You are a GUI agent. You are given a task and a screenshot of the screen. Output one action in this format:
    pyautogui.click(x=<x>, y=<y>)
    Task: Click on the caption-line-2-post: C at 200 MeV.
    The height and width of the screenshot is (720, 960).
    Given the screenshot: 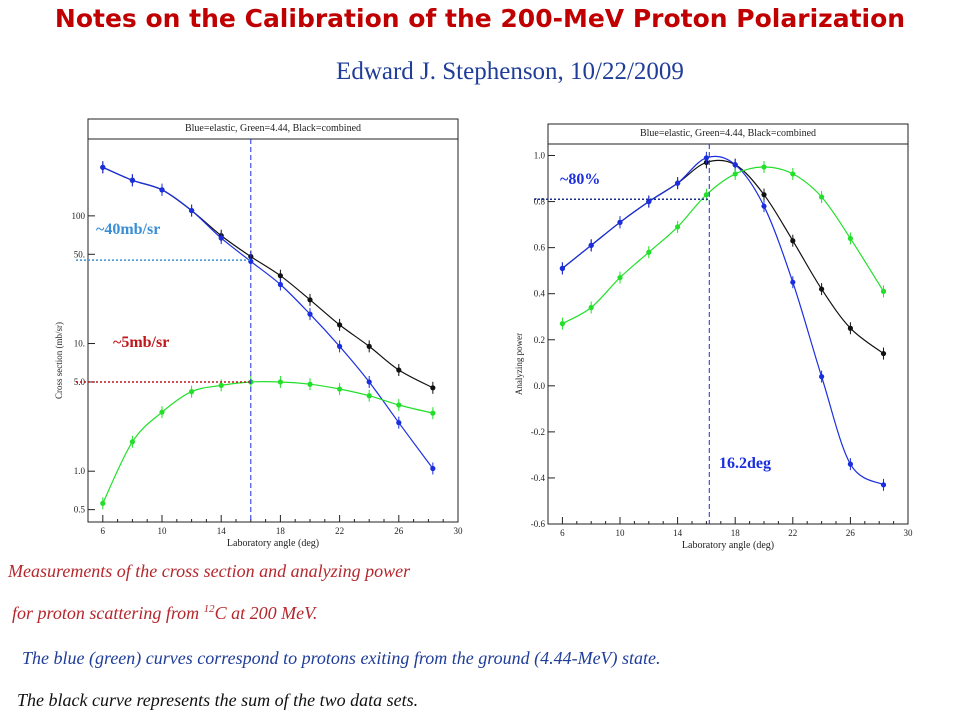 What is the action you would take?
    pyautogui.click(x=266, y=613)
    